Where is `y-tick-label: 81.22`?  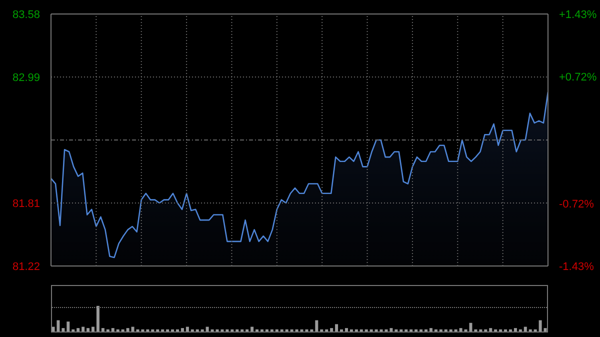 y-tick-label: 81.22 is located at coordinates (26, 267).